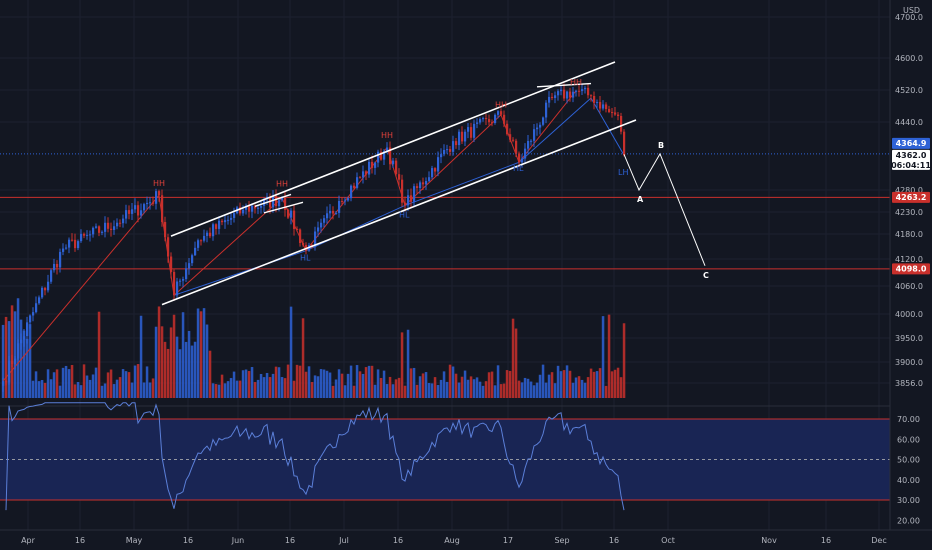 This screenshot has width=932, height=550. Describe the element at coordinates (911, 10) in the screenshot. I see `currency-label: USD` at that location.